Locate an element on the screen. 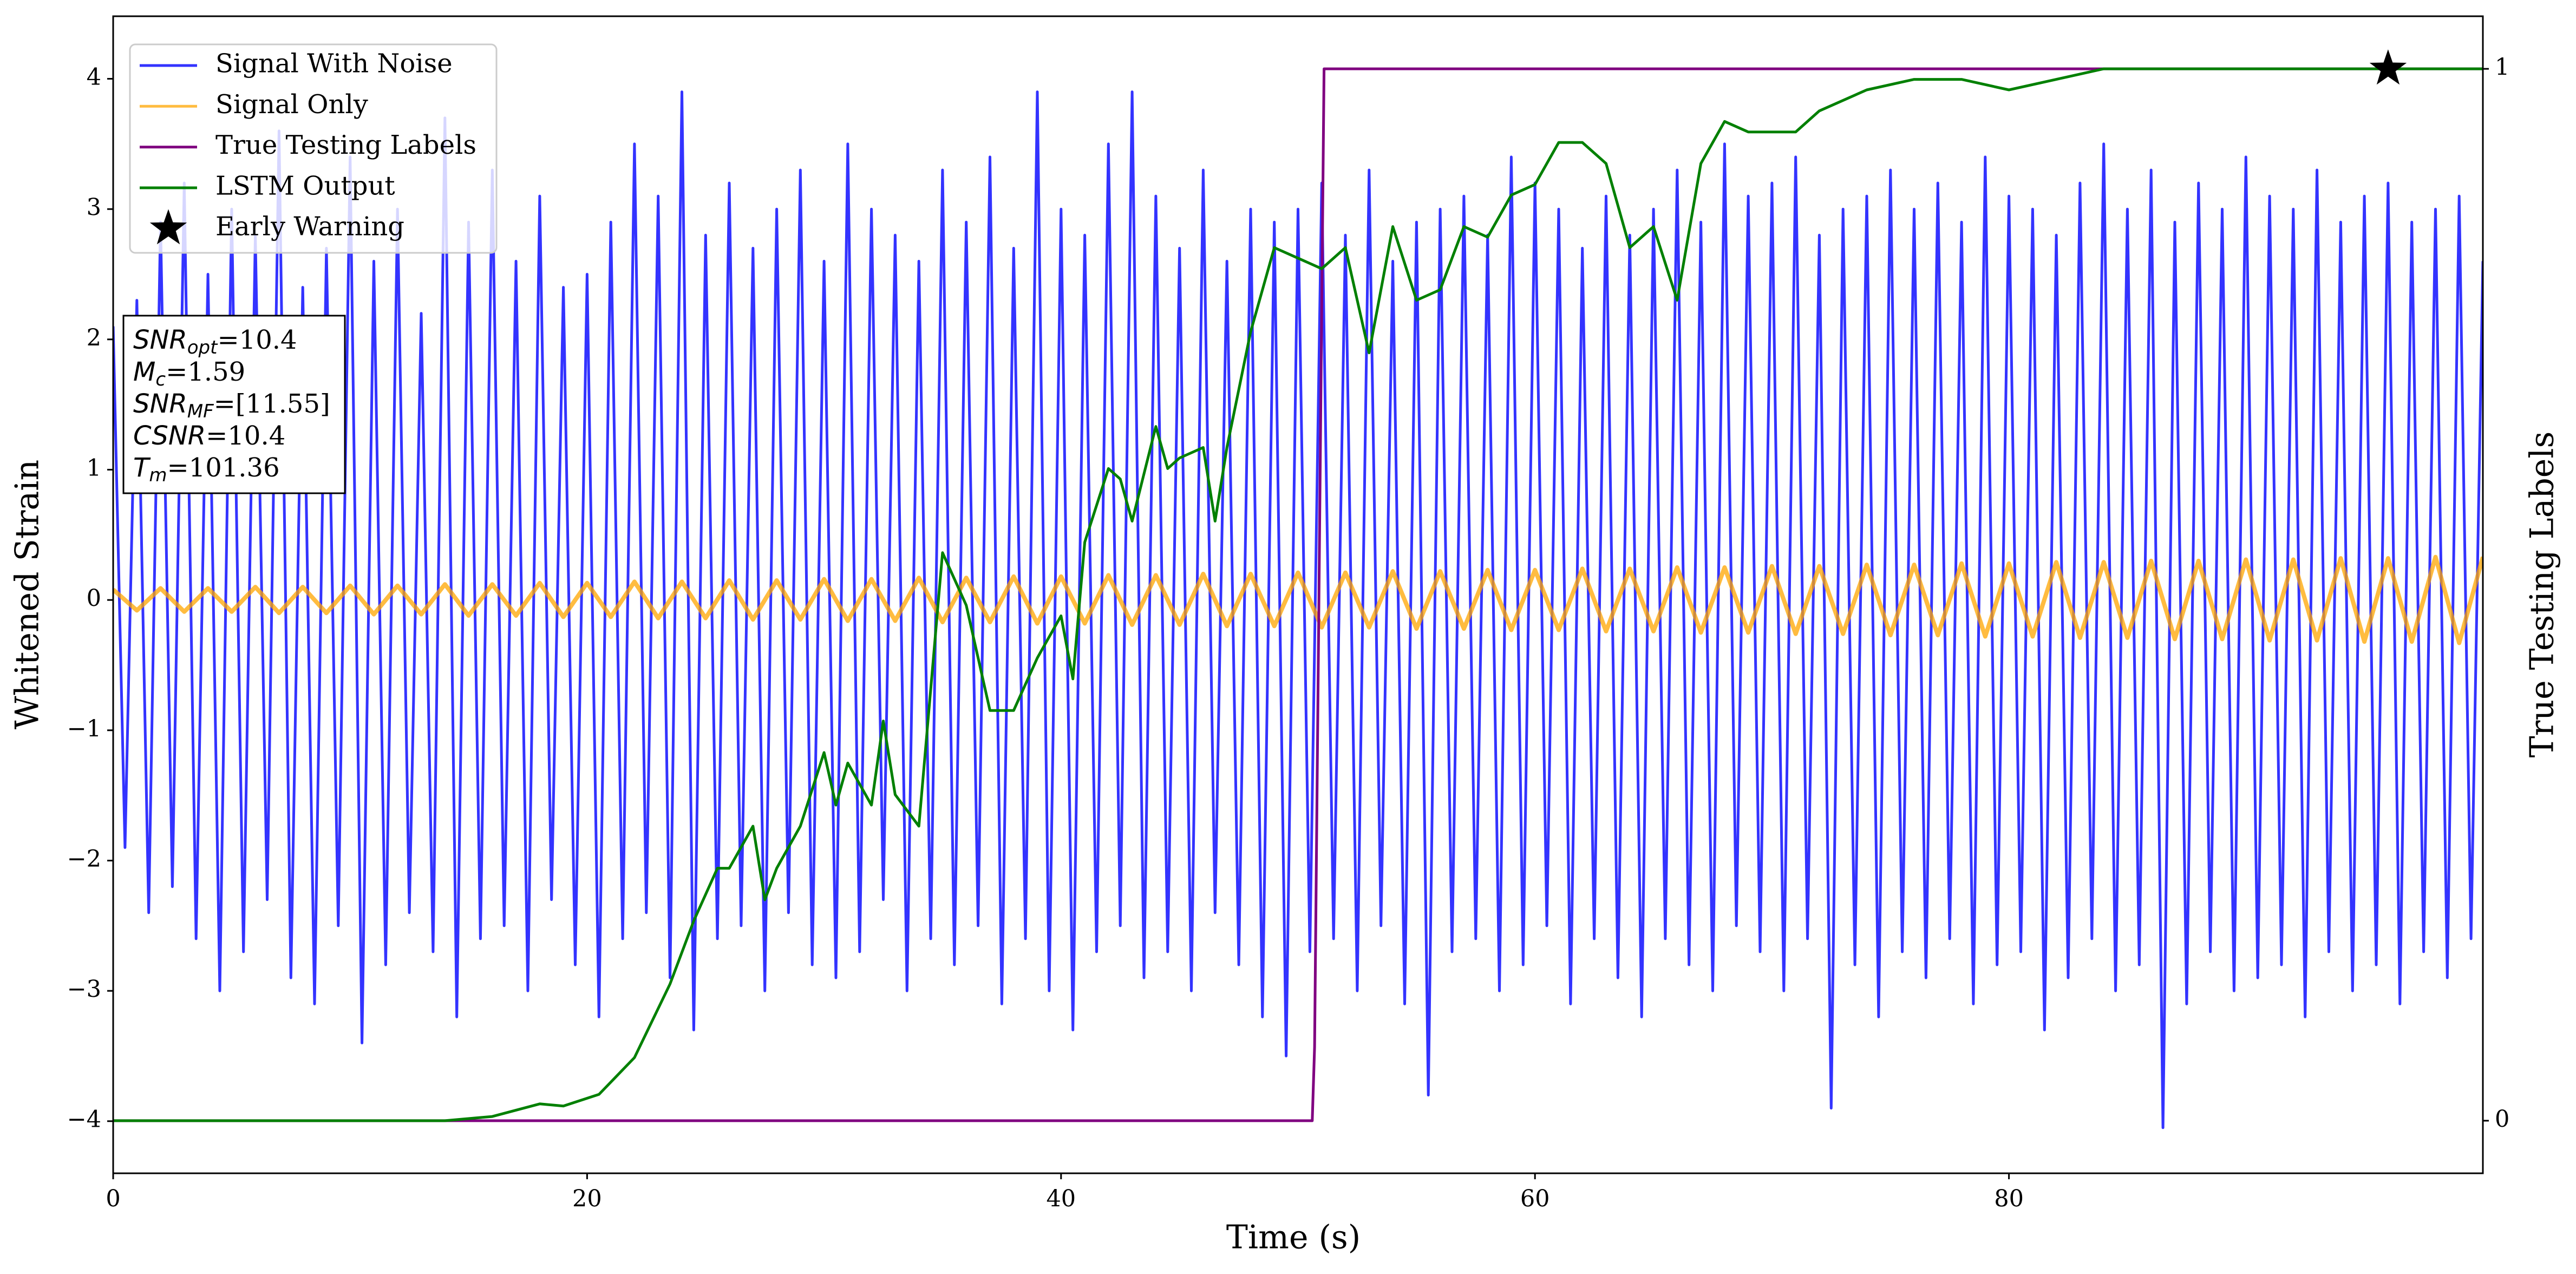 This screenshot has width=2576, height=1274. annotation-line: CSNR=10.4 is located at coordinates (209, 436).